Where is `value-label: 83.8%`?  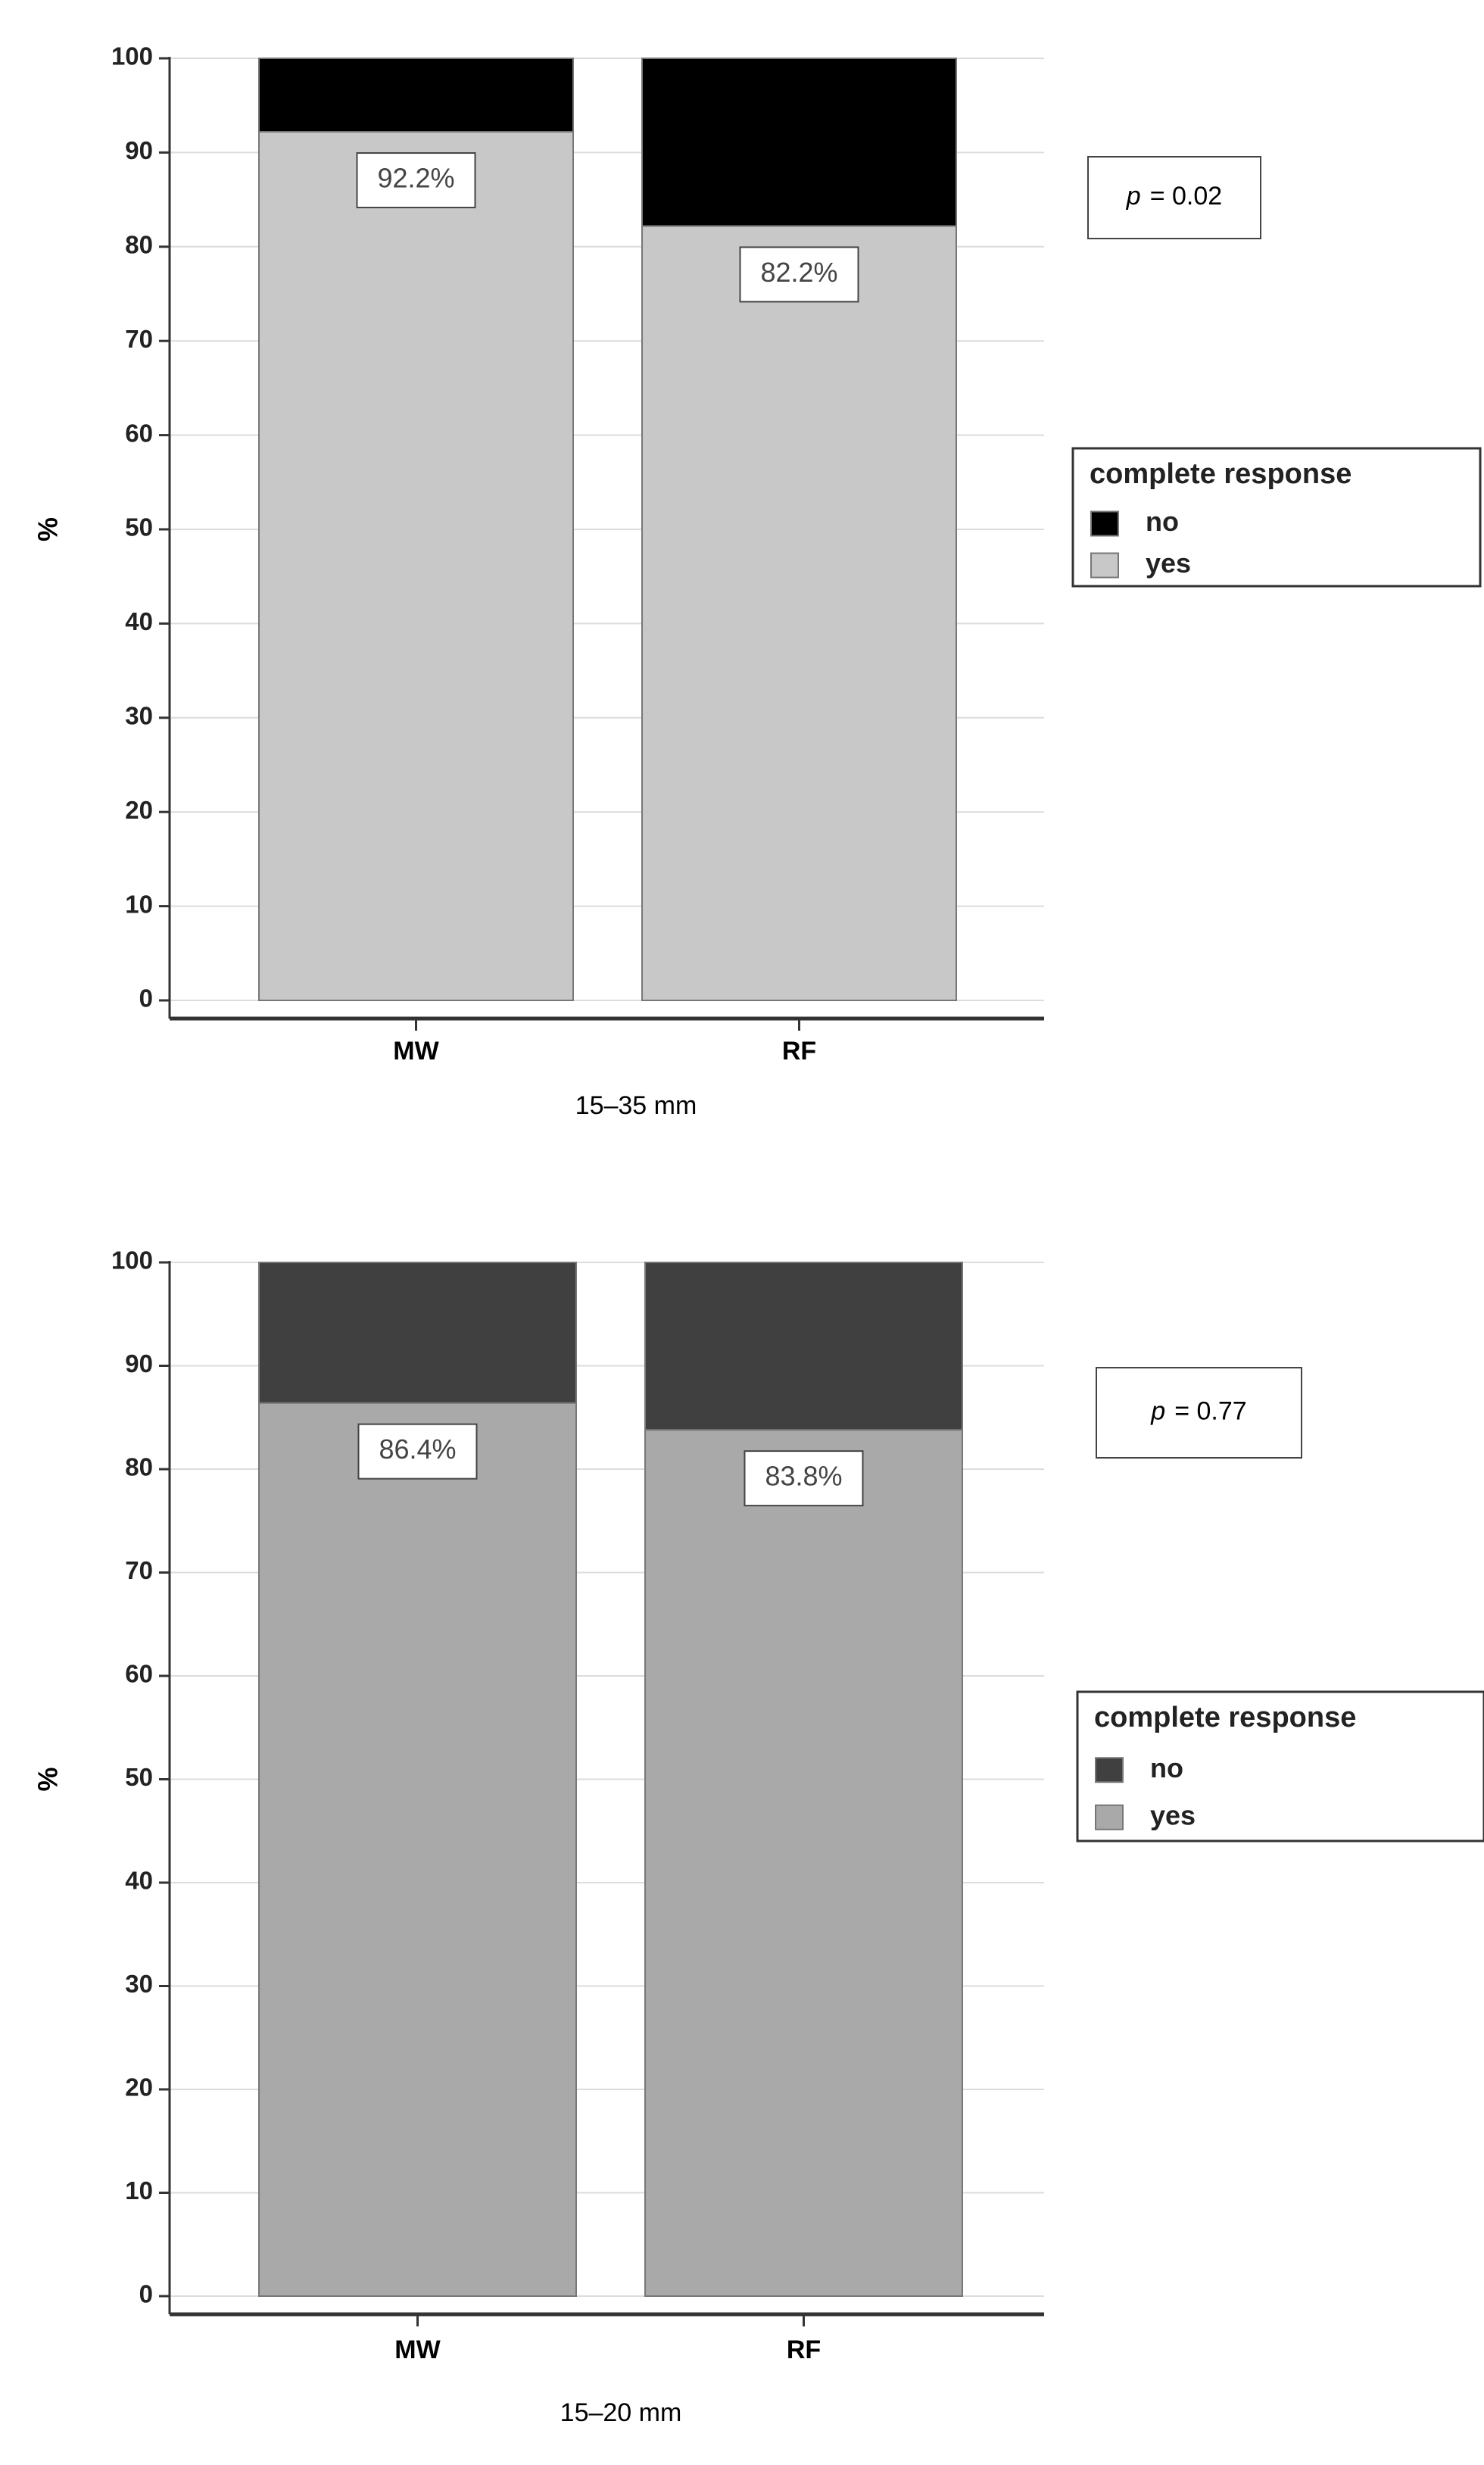 value-label: 83.8% is located at coordinates (803, 1477).